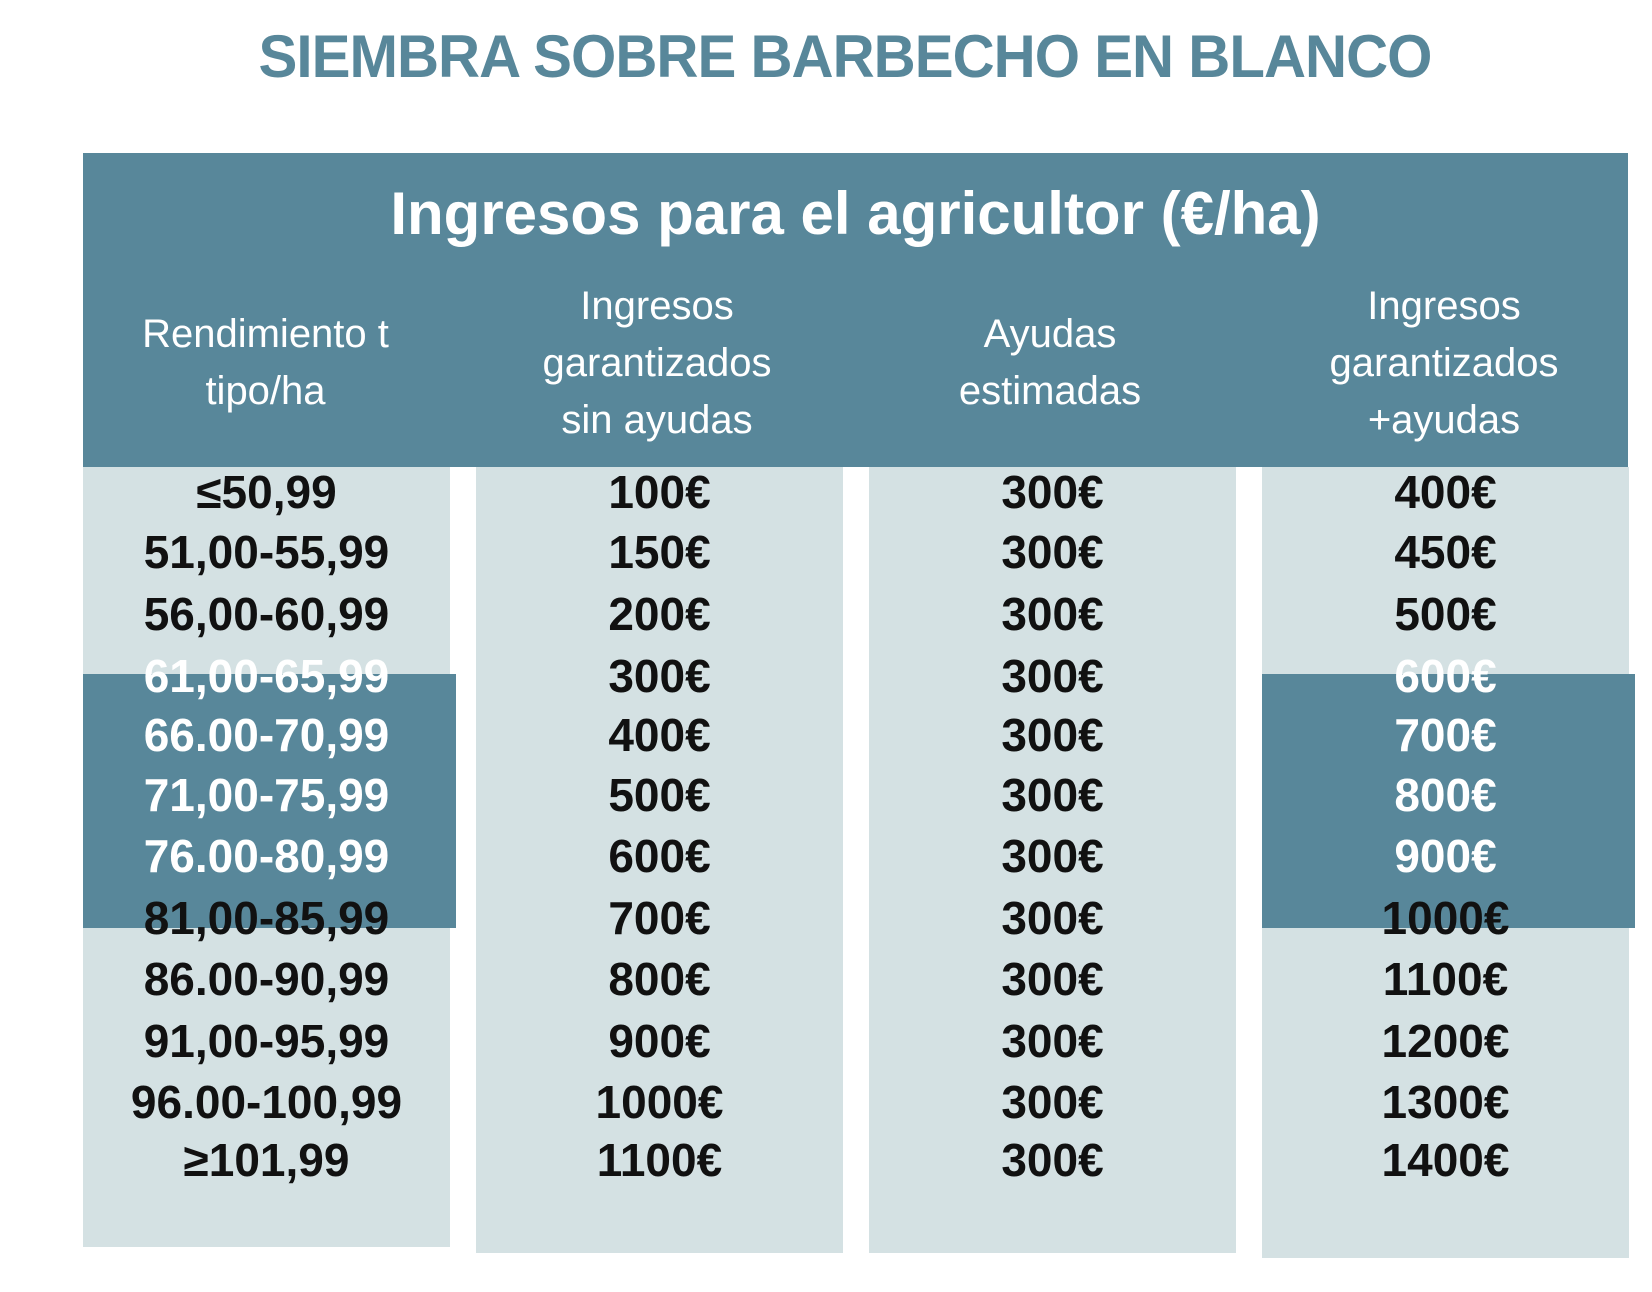 The height and width of the screenshot is (1292, 1652). I want to click on column-income-without-aid, so click(659, 860).